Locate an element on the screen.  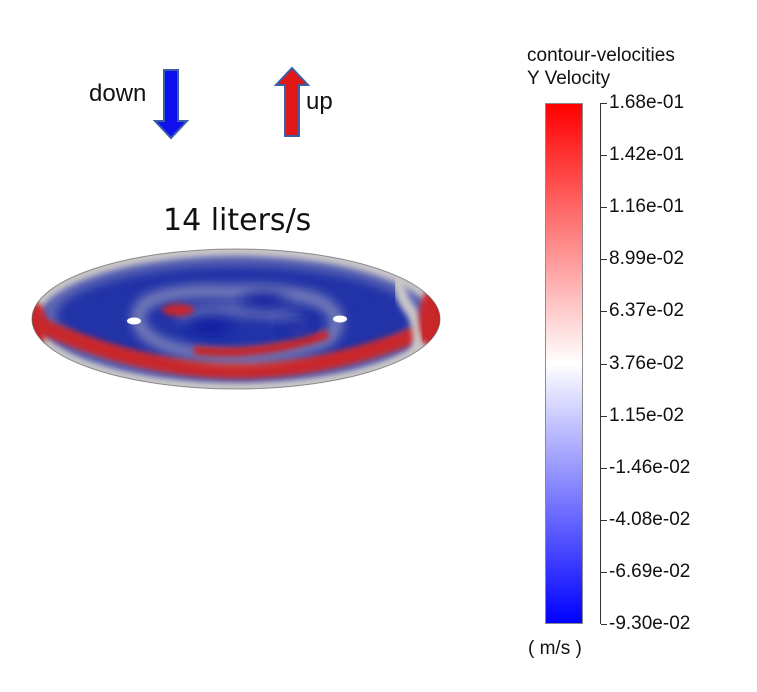
colorbar-tick-label: 1.15e-02 is located at coordinates (647, 415).